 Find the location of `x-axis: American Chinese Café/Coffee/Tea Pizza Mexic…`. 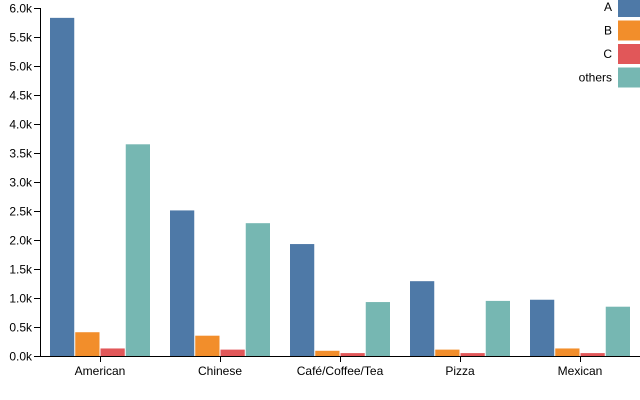

x-axis: American Chinese Café/Coffee/Tea Pizza Mexic… is located at coordinates (340, 367).